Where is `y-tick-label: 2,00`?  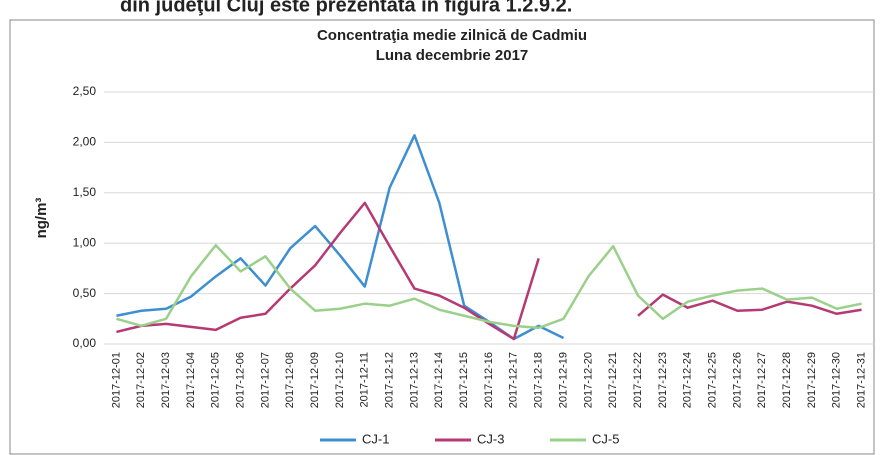
y-tick-label: 2,00 is located at coordinates (85, 142).